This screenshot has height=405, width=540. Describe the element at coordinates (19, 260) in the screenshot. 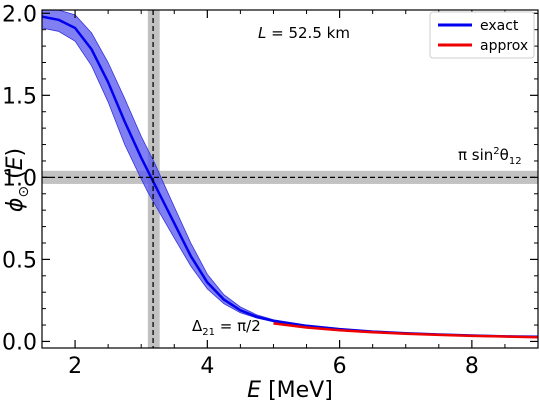

I see `y-tick-label: 0.5` at that location.